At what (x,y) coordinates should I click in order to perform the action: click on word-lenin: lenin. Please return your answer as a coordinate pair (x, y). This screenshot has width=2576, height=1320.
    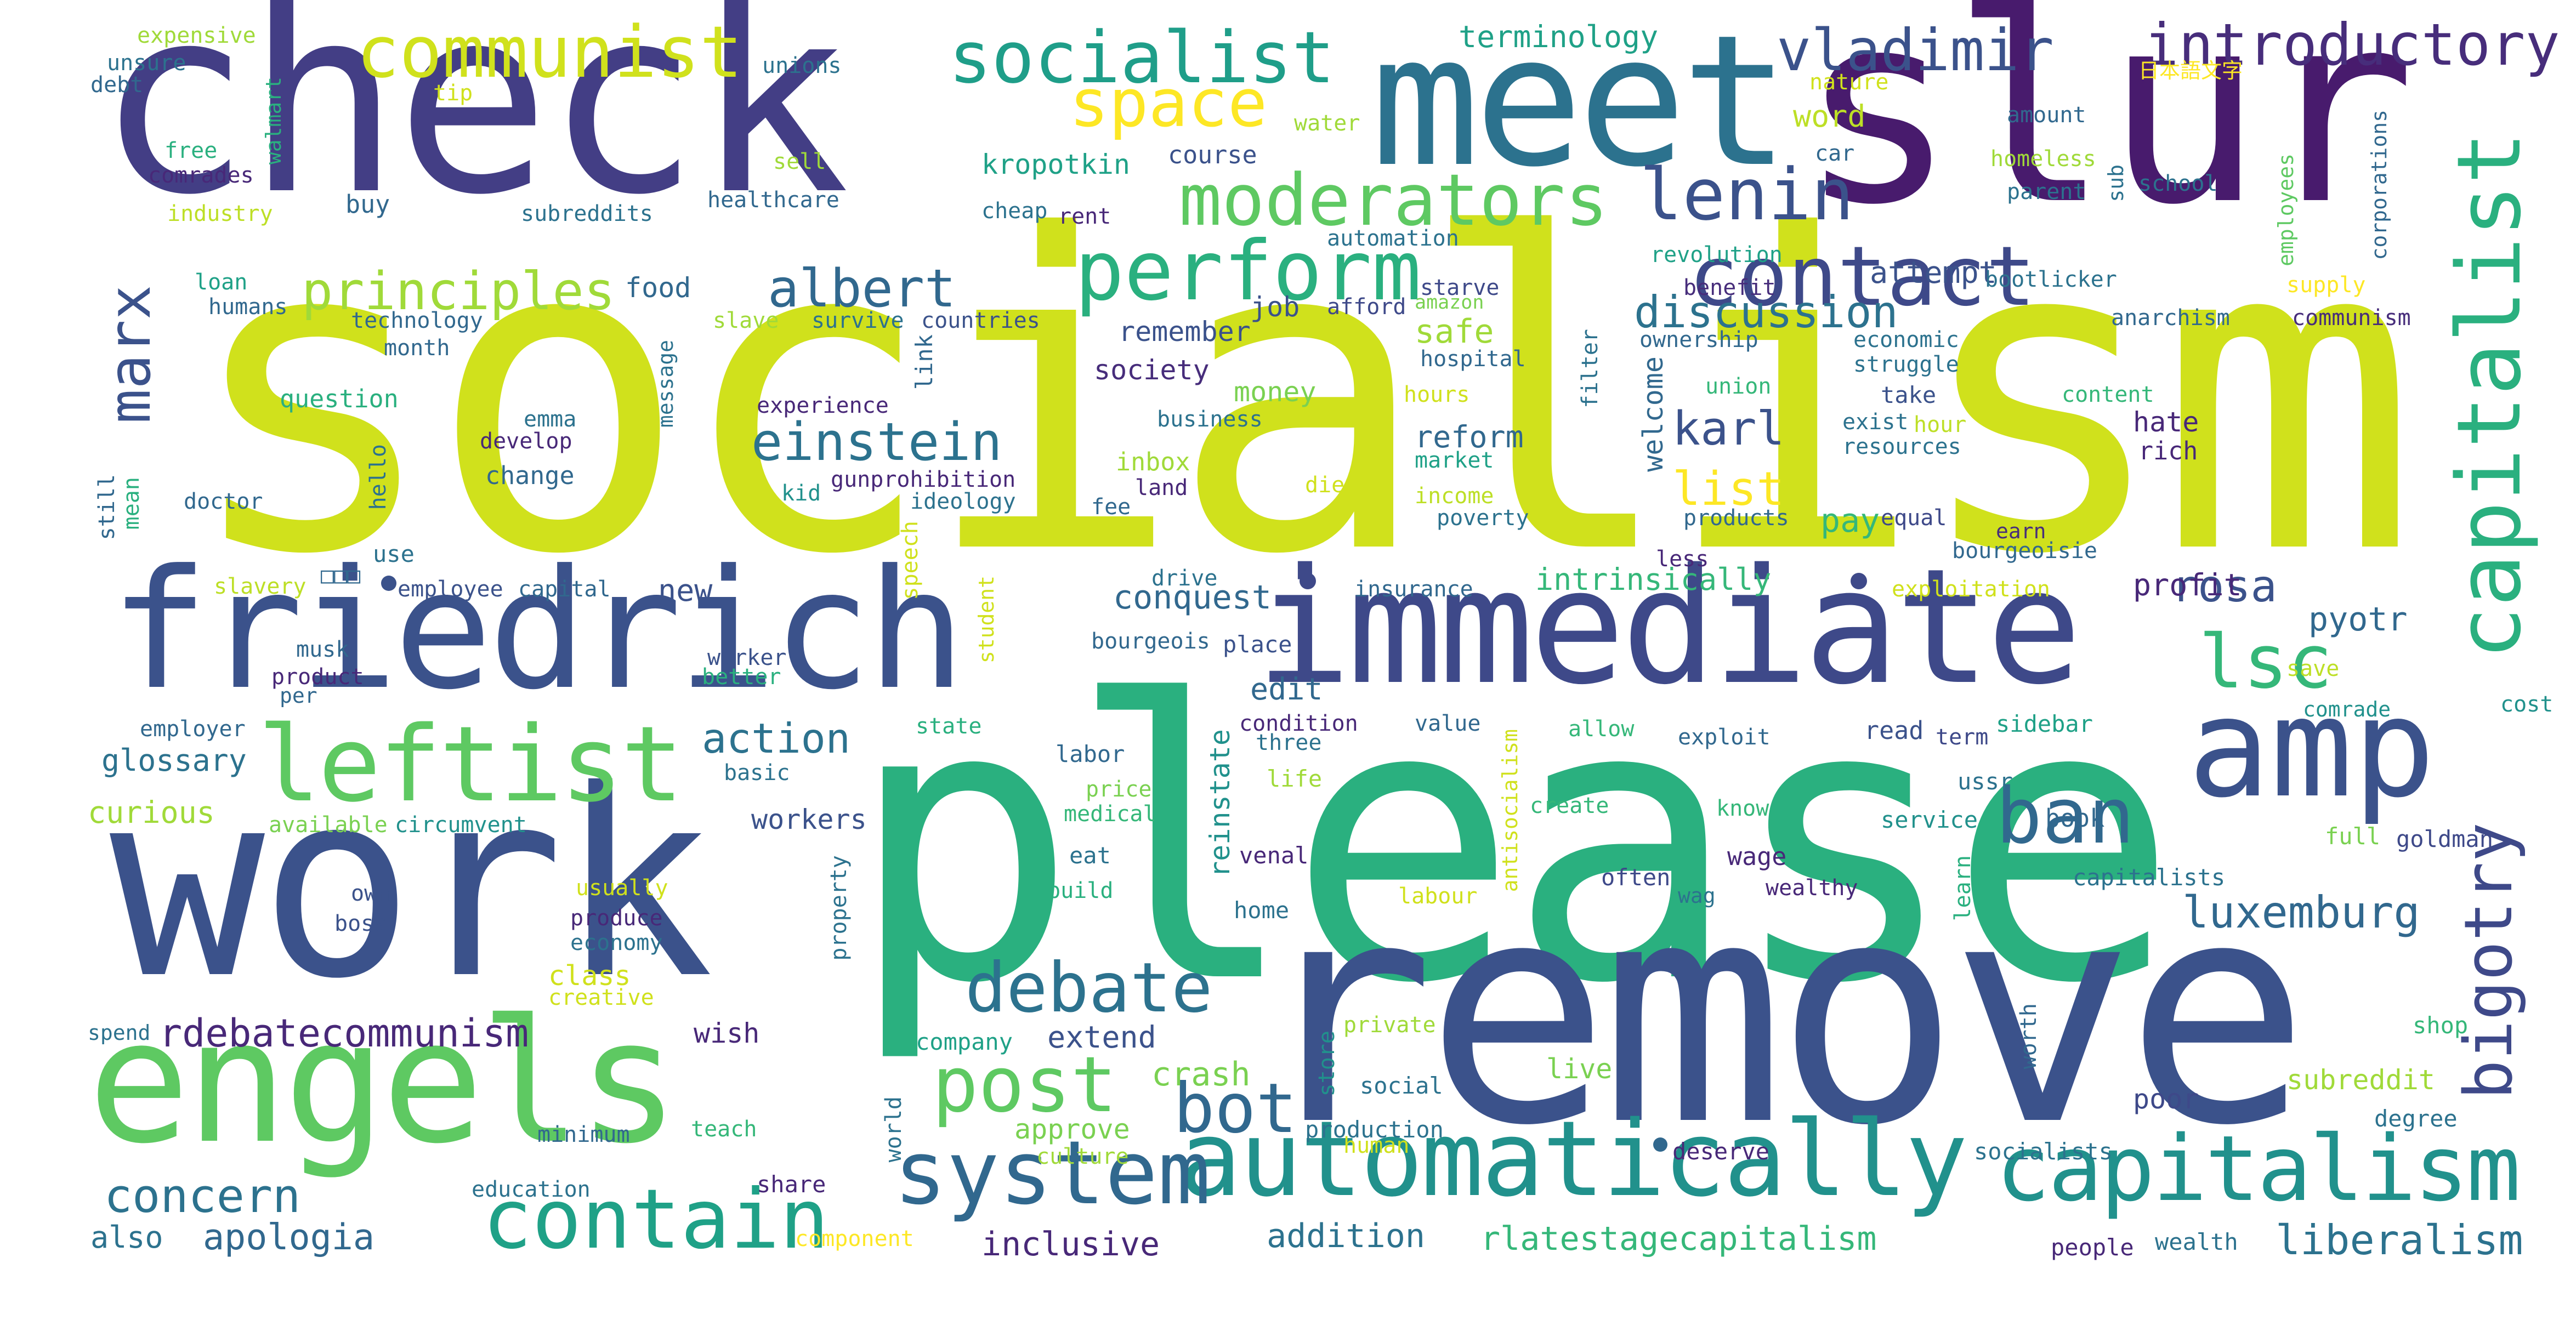
    Looking at the image, I should click on (1746, 194).